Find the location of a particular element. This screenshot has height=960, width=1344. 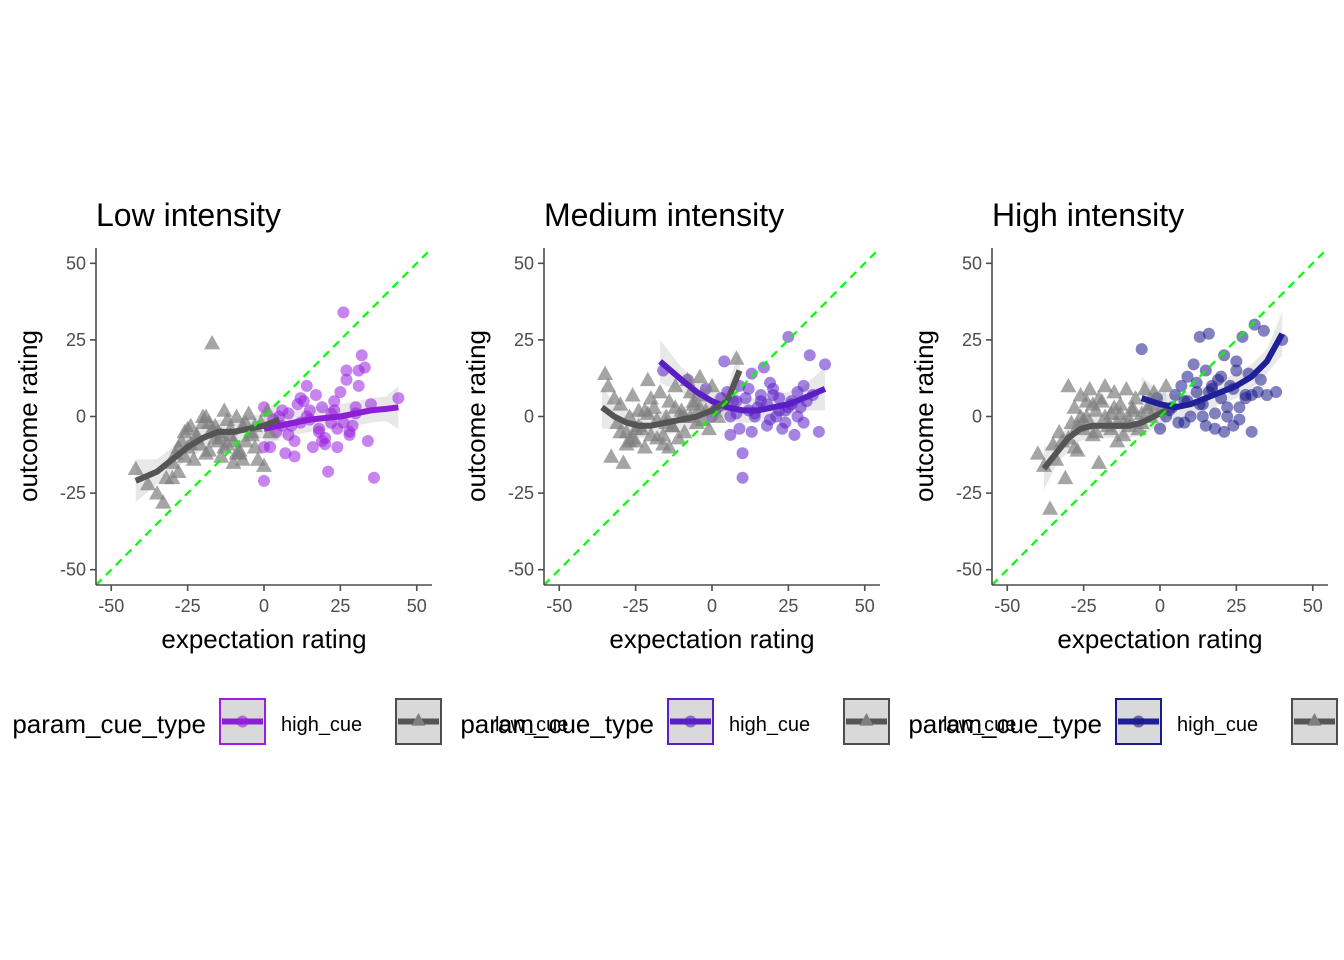

panel-title: Low intensity is located at coordinates (188, 215).